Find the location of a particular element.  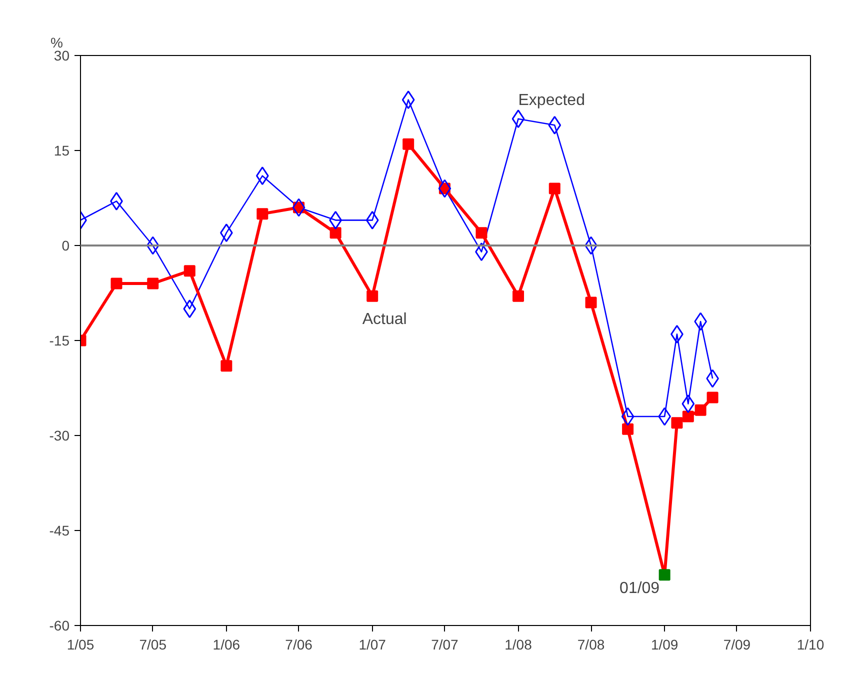

x-tick-label: 1/06 is located at coordinates (226, 644).